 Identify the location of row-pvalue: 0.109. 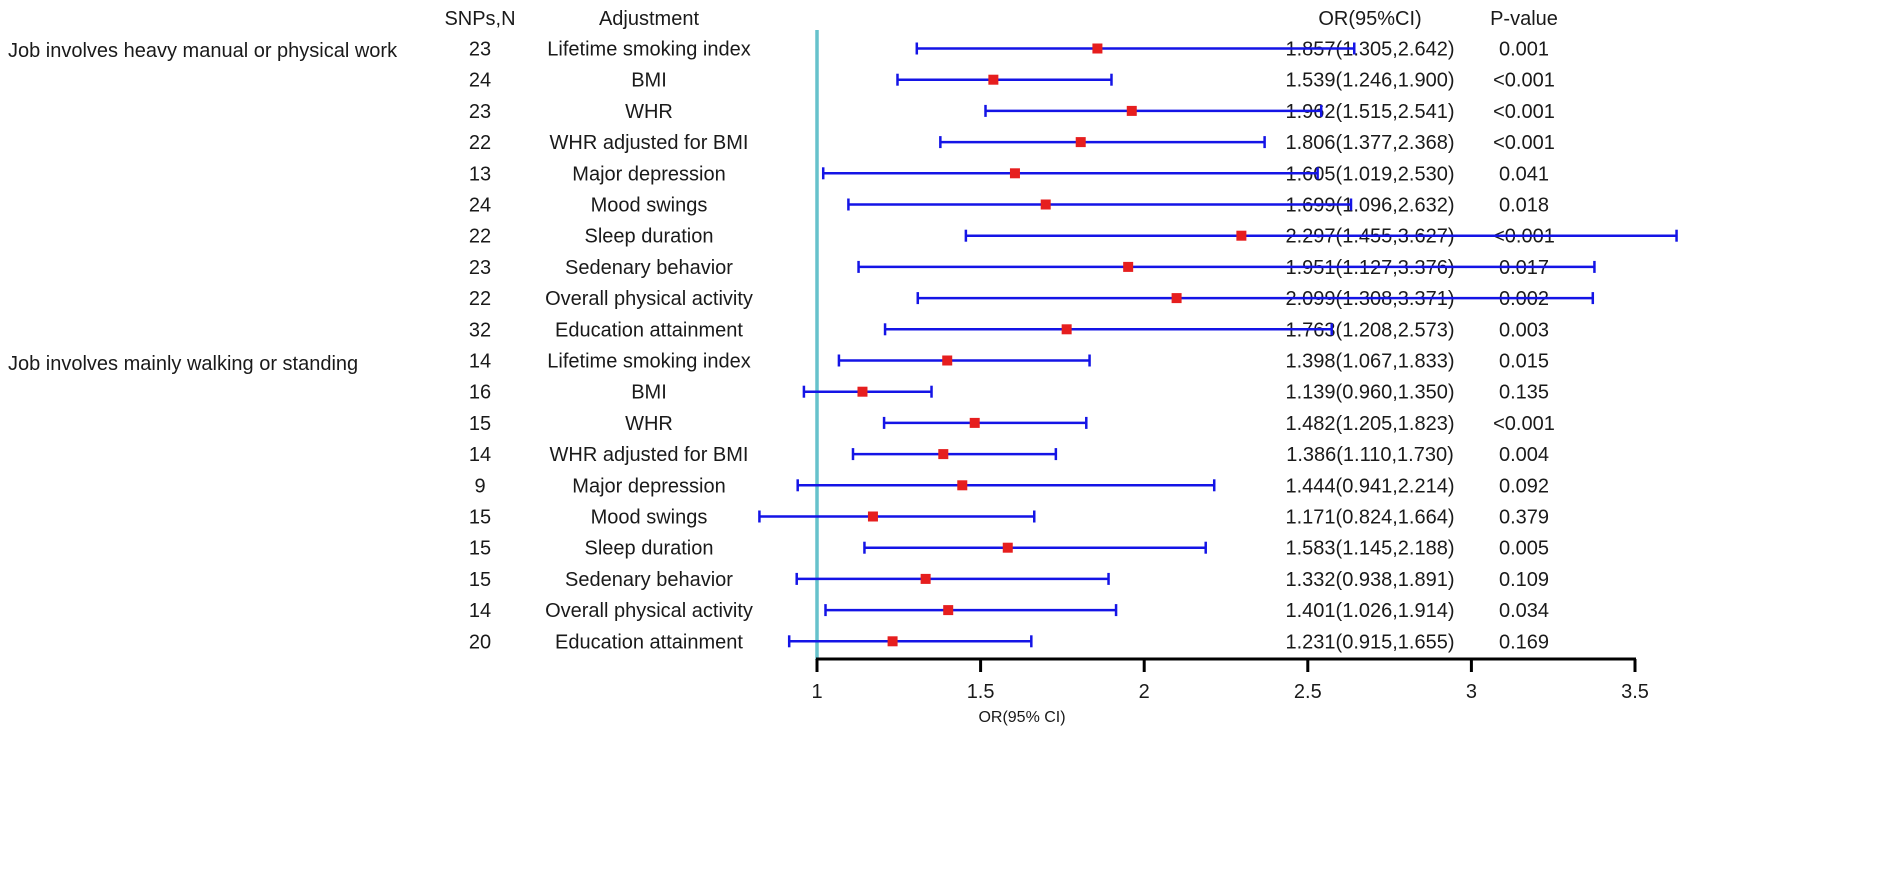
(1524, 580).